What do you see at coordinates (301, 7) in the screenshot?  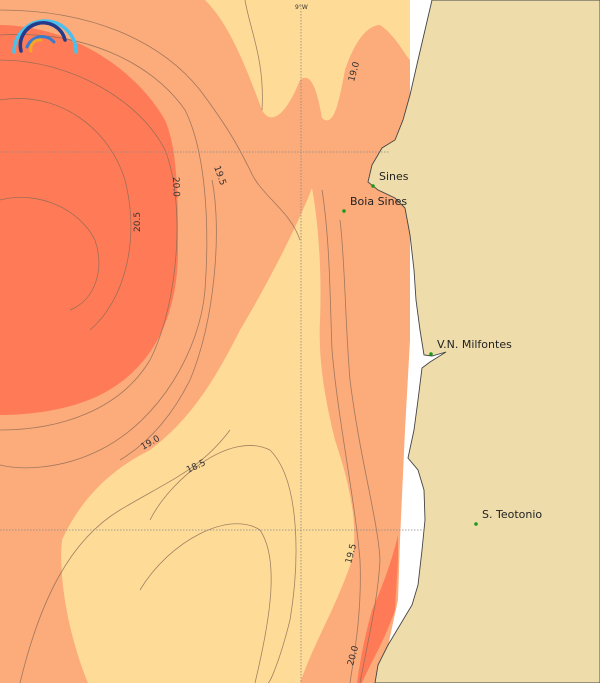 I see `grid-label-9w: 9°W` at bounding box center [301, 7].